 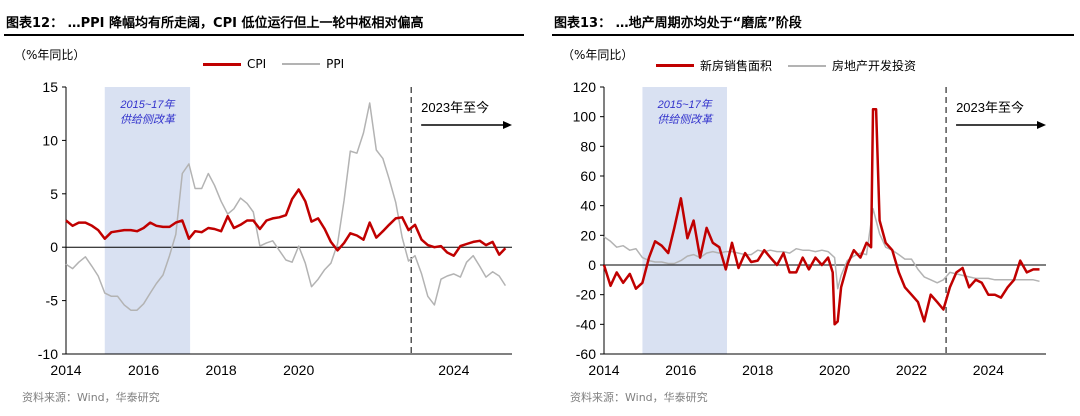 What do you see at coordinates (736, 66) in the screenshot?
I see `legend-label-sales-area: 新房销售面积` at bounding box center [736, 66].